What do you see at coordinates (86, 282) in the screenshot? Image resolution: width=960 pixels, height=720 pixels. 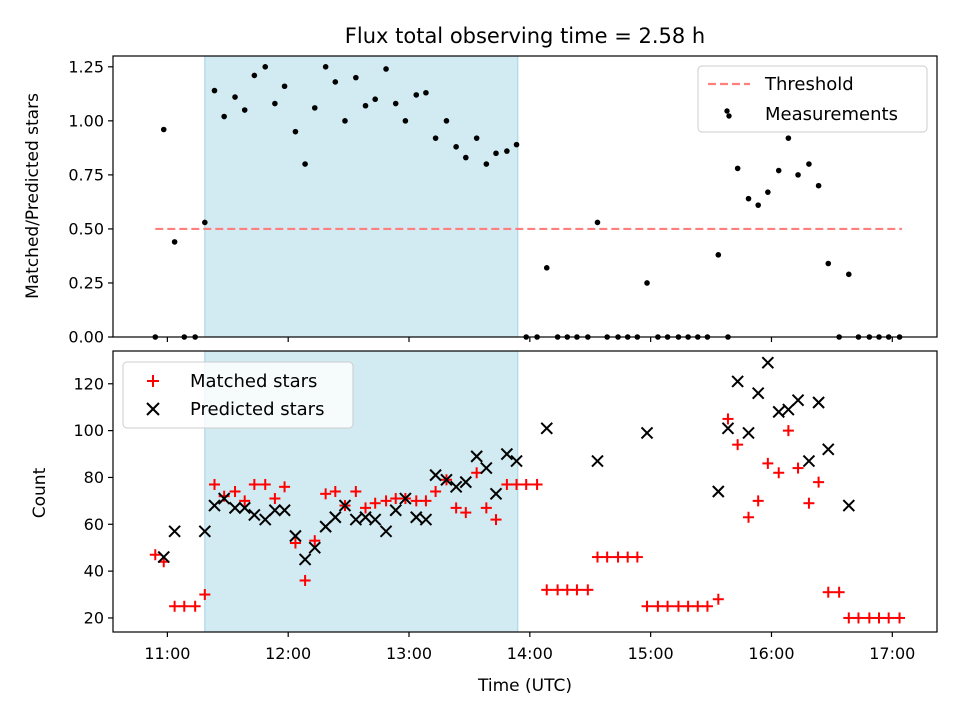 I see `ytick-label: 0.25` at bounding box center [86, 282].